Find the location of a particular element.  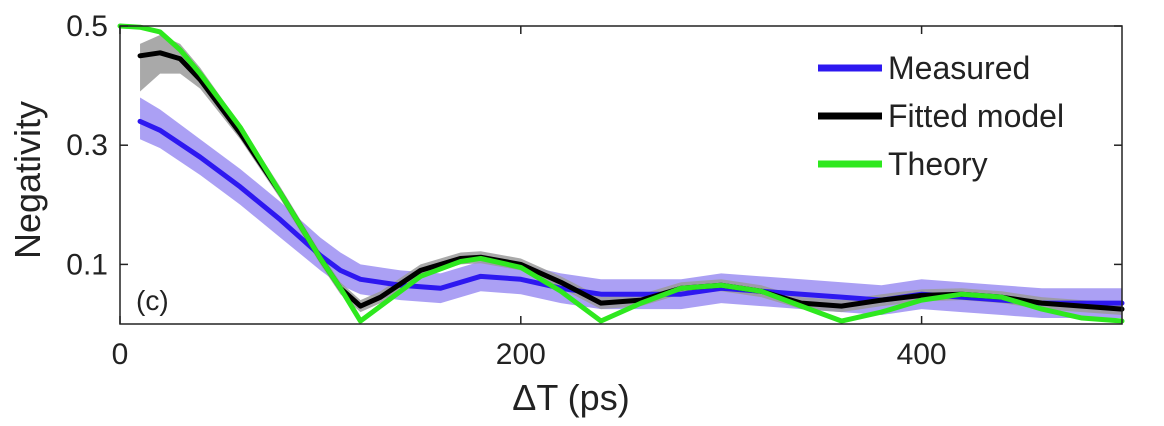

x-tick-label: 200 is located at coordinates (521, 354).